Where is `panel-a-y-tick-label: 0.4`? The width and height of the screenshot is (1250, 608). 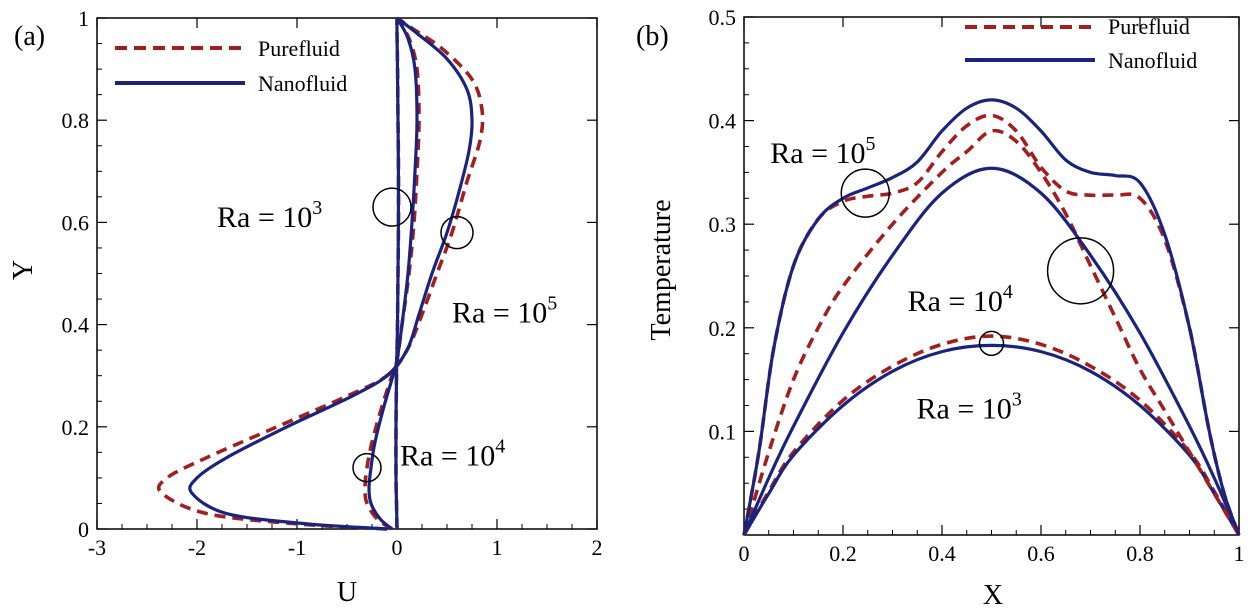
panel-a-y-tick-label: 0.4 is located at coordinates (76, 325).